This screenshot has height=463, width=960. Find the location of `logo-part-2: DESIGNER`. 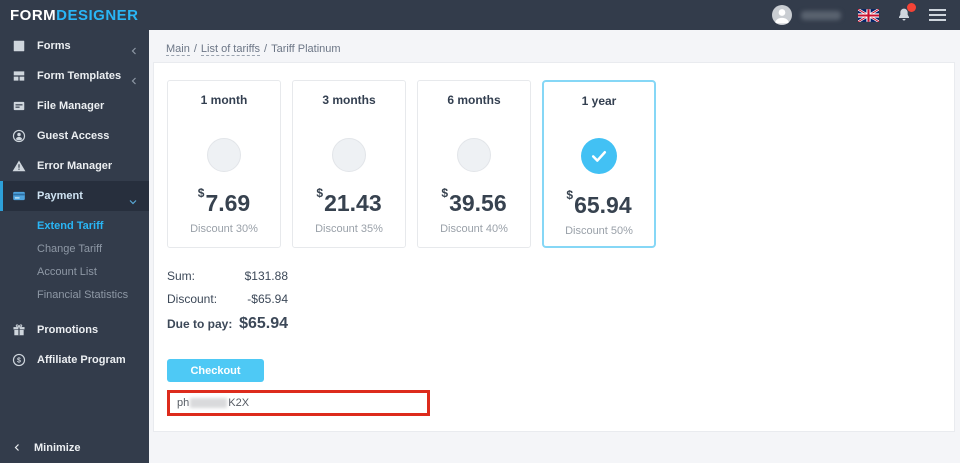

logo-part-2: DESIGNER is located at coordinates (97, 15).